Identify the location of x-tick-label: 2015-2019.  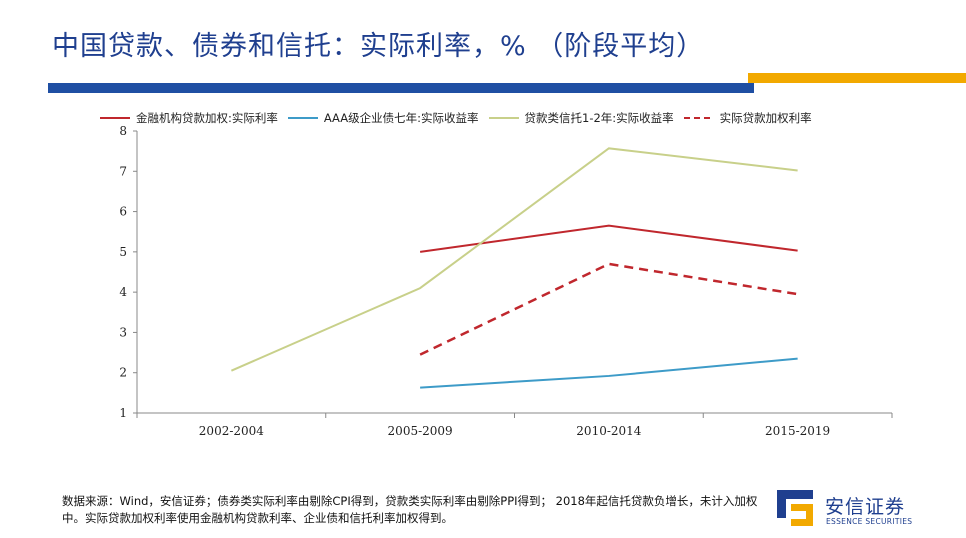
(797, 431).